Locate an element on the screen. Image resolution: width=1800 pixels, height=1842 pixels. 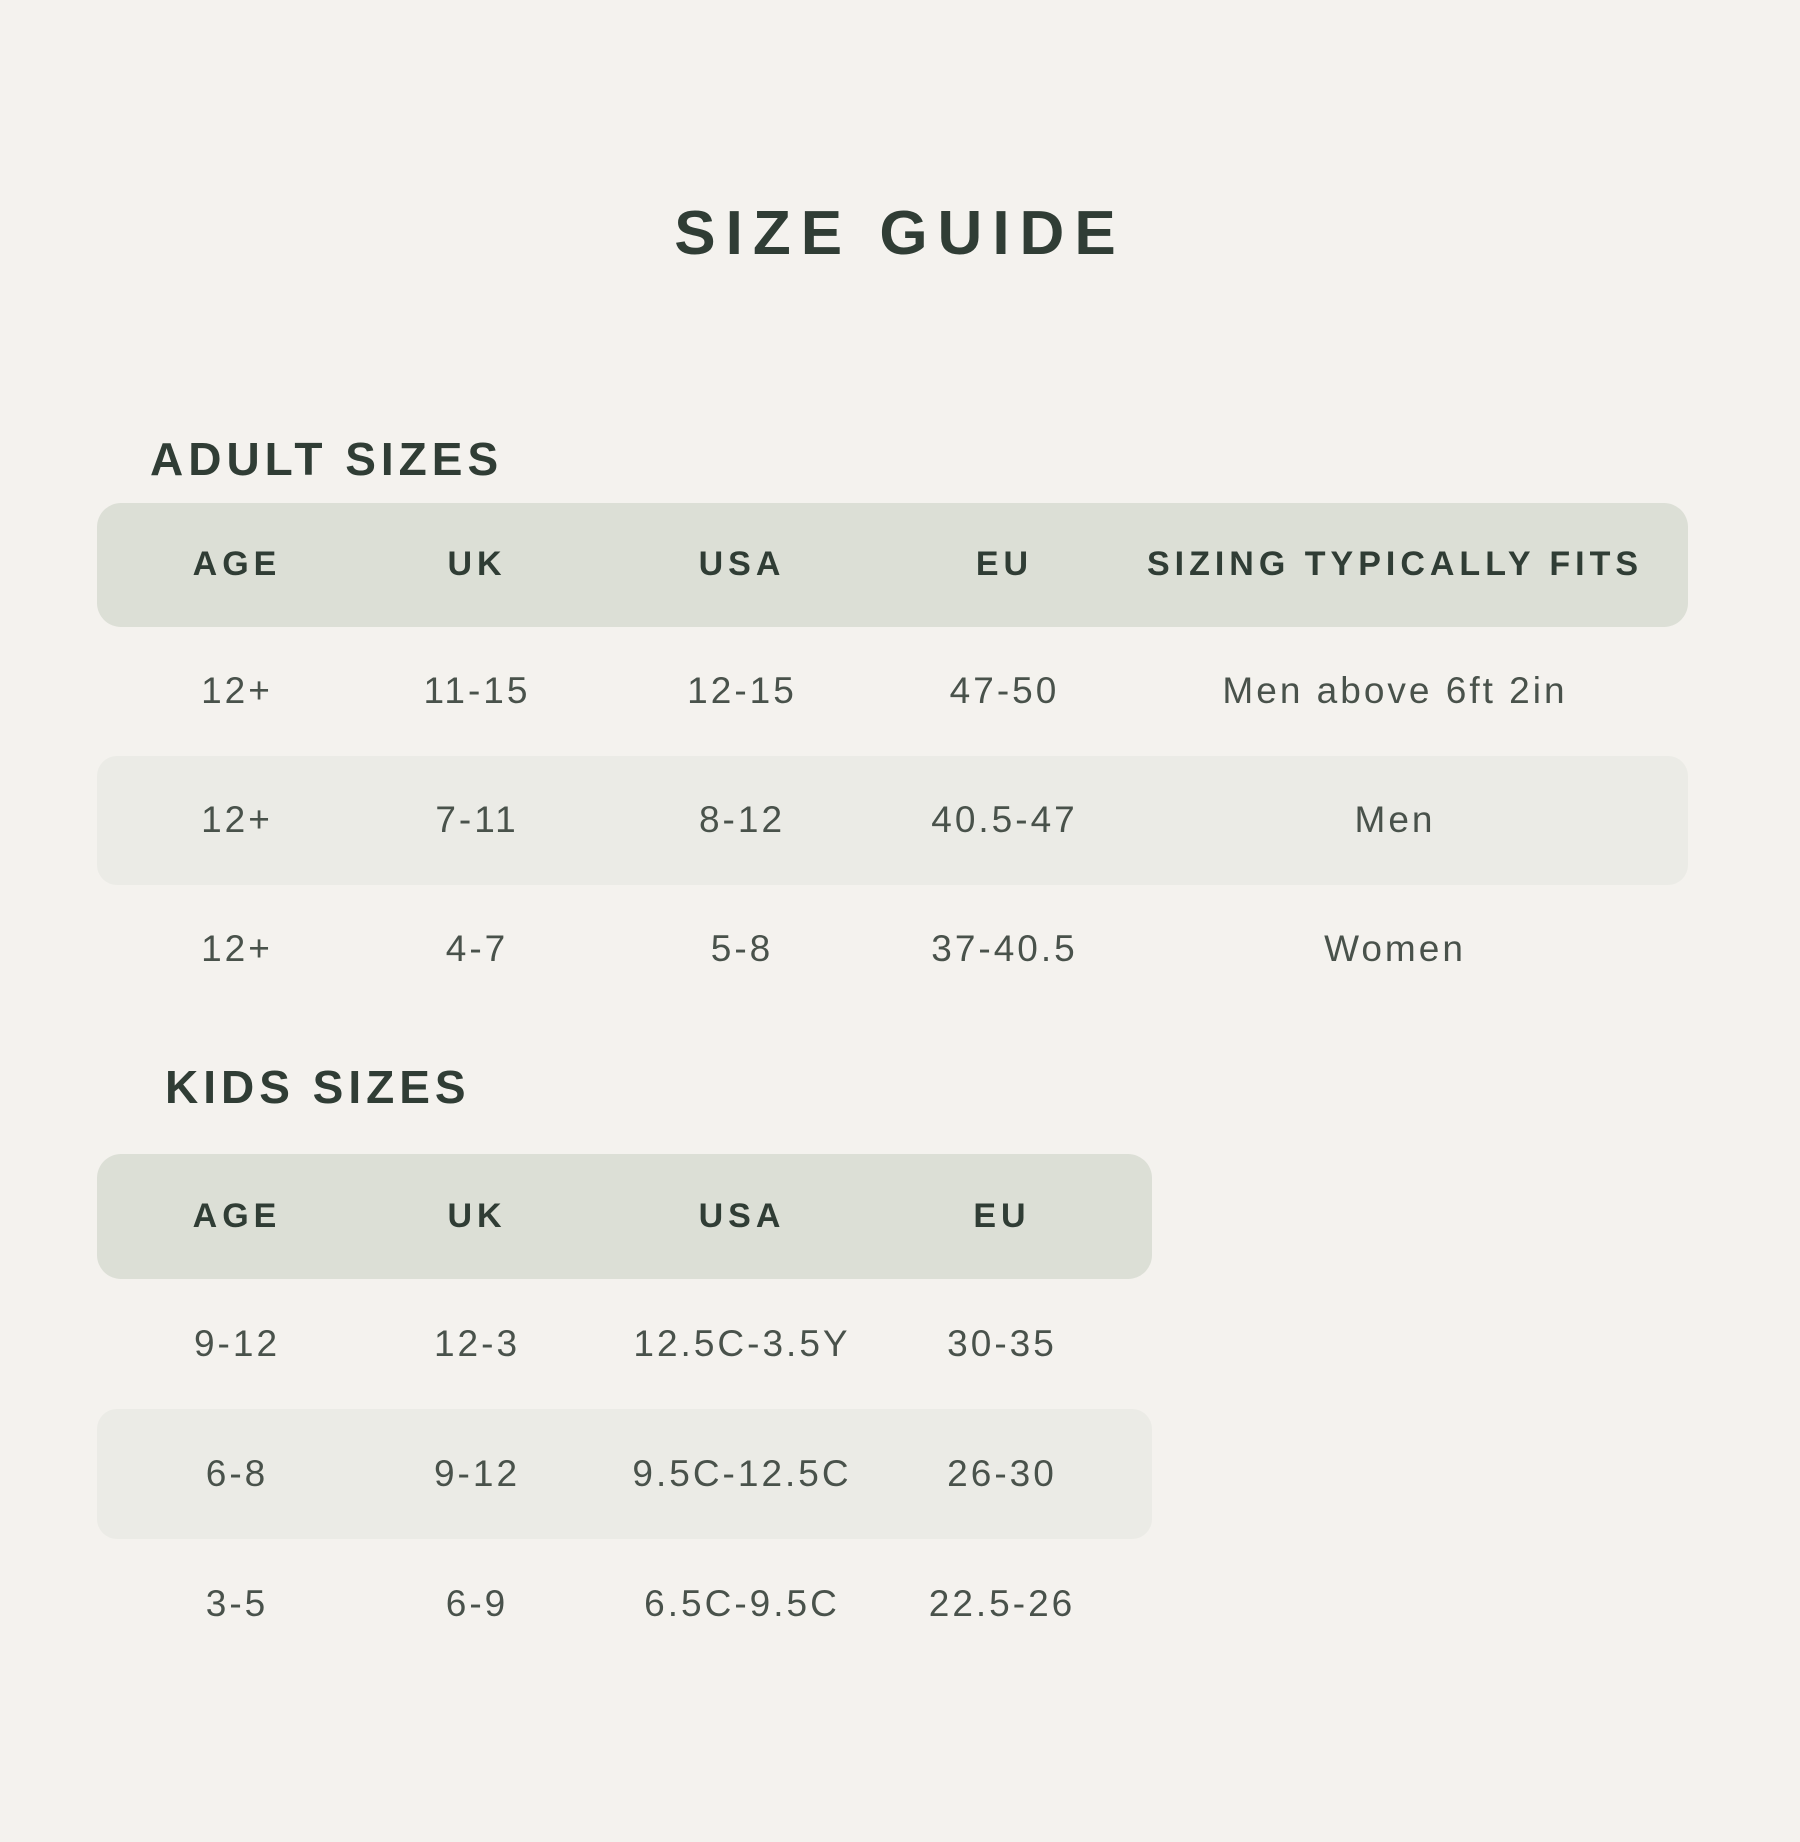
table-row: 12+ 11-15 12-15 47-50 Men above 6ft 2in is located at coordinates (892, 691).